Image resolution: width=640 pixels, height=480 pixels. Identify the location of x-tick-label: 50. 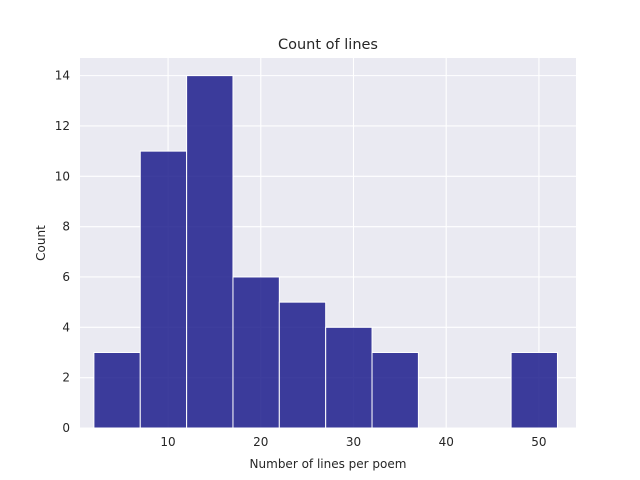
(538, 442).